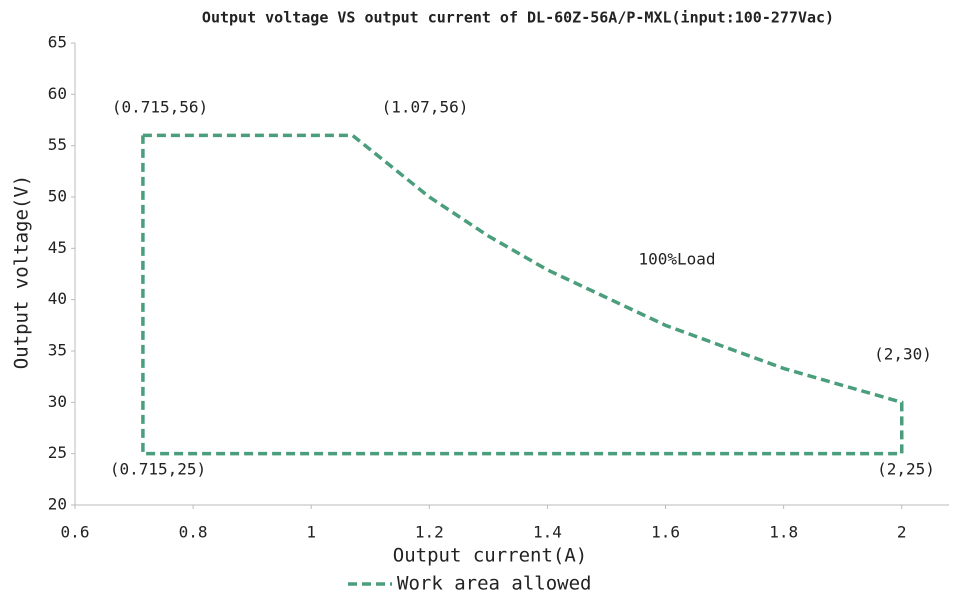 Image resolution: width=953 pixels, height=598 pixels. Describe the element at coordinates (57, 42) in the screenshot. I see `y-tick-label: 65` at that location.